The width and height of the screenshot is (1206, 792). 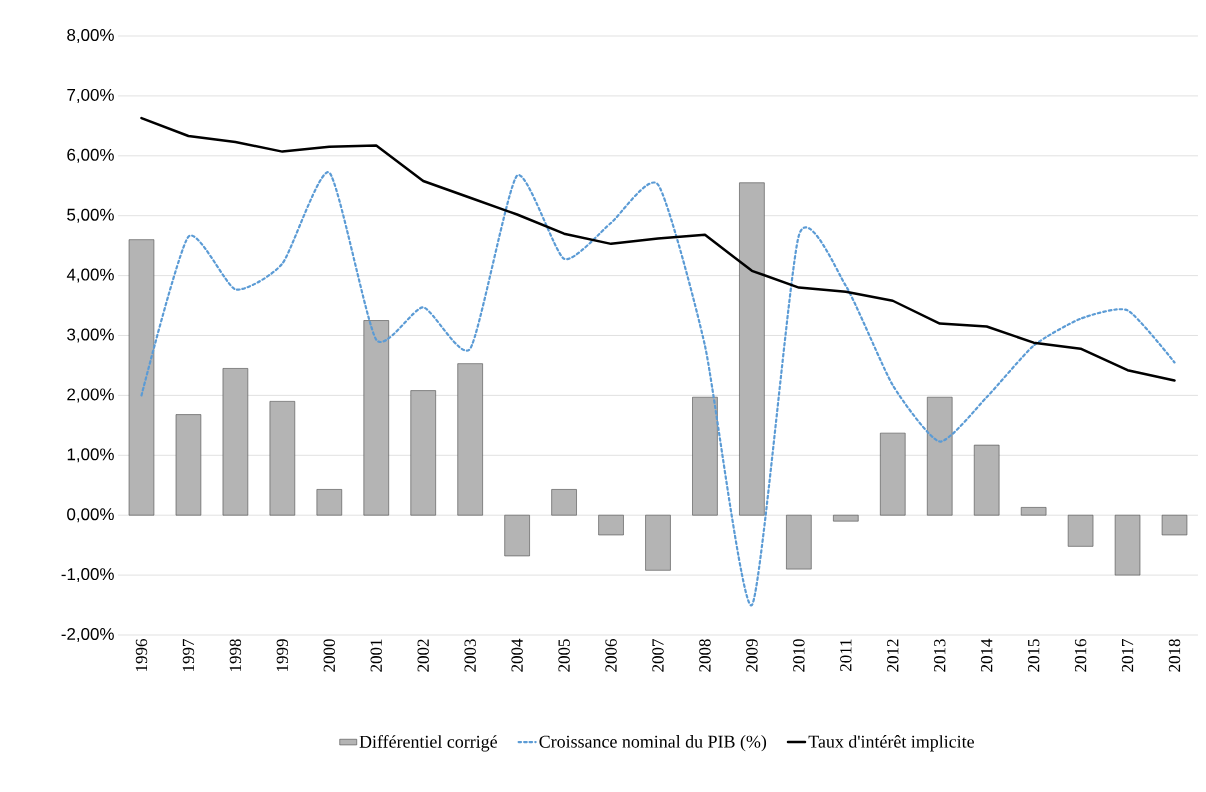 What do you see at coordinates (653, 743) in the screenshot?
I see `legend-label: Croissance nominal du PIB (%)` at bounding box center [653, 743].